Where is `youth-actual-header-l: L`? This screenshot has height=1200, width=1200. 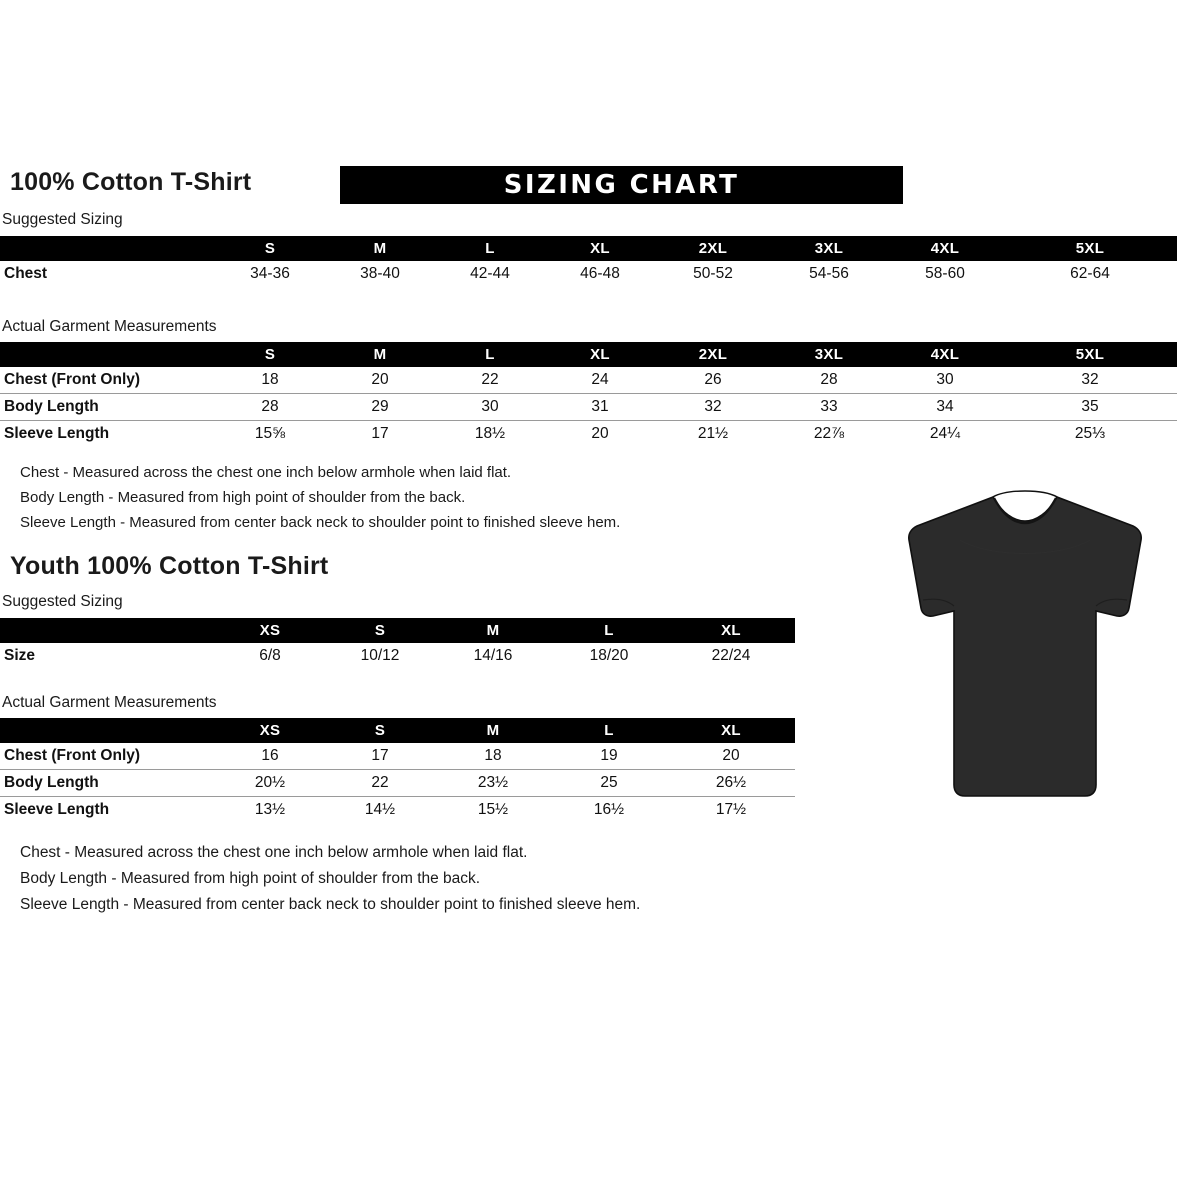
youth-actual-header-l: L is located at coordinates (609, 730).